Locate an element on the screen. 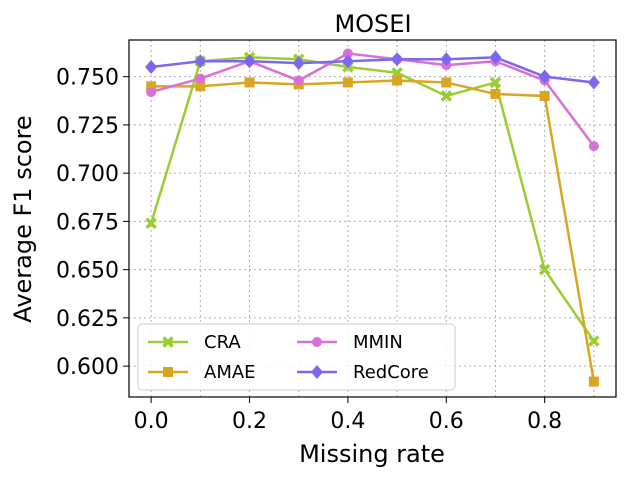 This screenshot has width=625, height=478. legend-label: MMIN is located at coordinates (378, 342).